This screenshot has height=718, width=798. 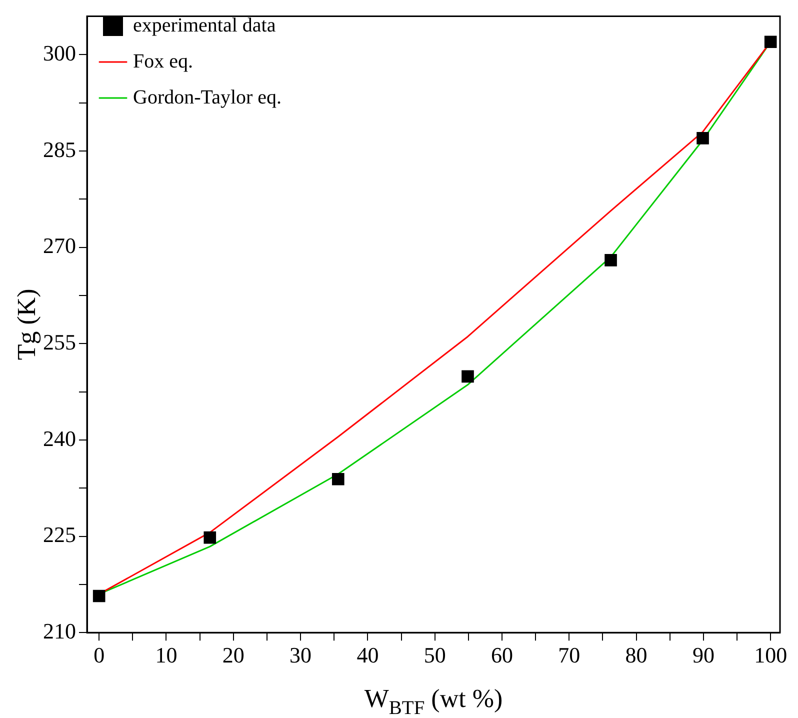 I want to click on legend-label: Gordon-Taylor eq., so click(x=207, y=97).